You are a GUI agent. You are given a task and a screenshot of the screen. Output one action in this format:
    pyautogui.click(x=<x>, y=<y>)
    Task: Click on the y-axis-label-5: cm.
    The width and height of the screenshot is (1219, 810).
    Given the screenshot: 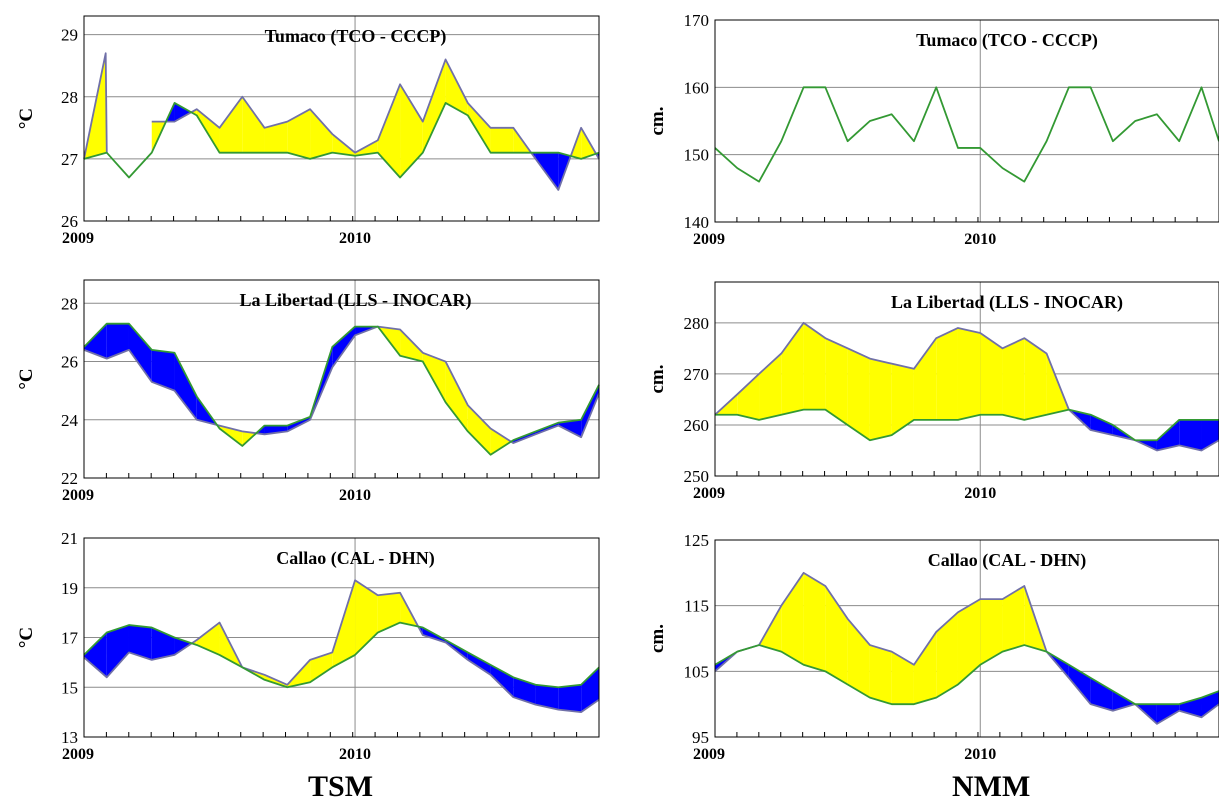 What is the action you would take?
    pyautogui.click(x=657, y=638)
    